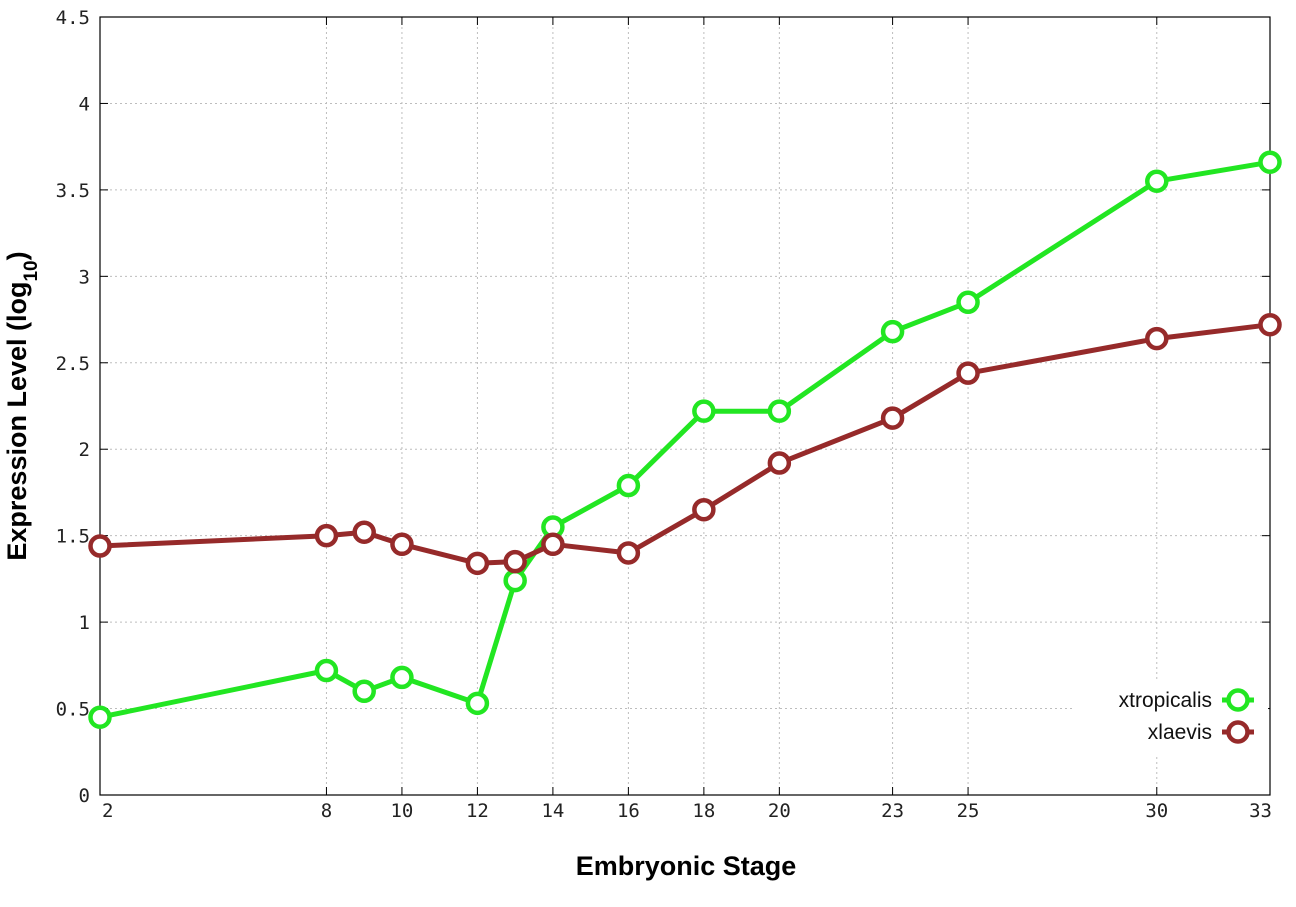  What do you see at coordinates (686, 866) in the screenshot?
I see `x-axis-title: Embryonic Stage` at bounding box center [686, 866].